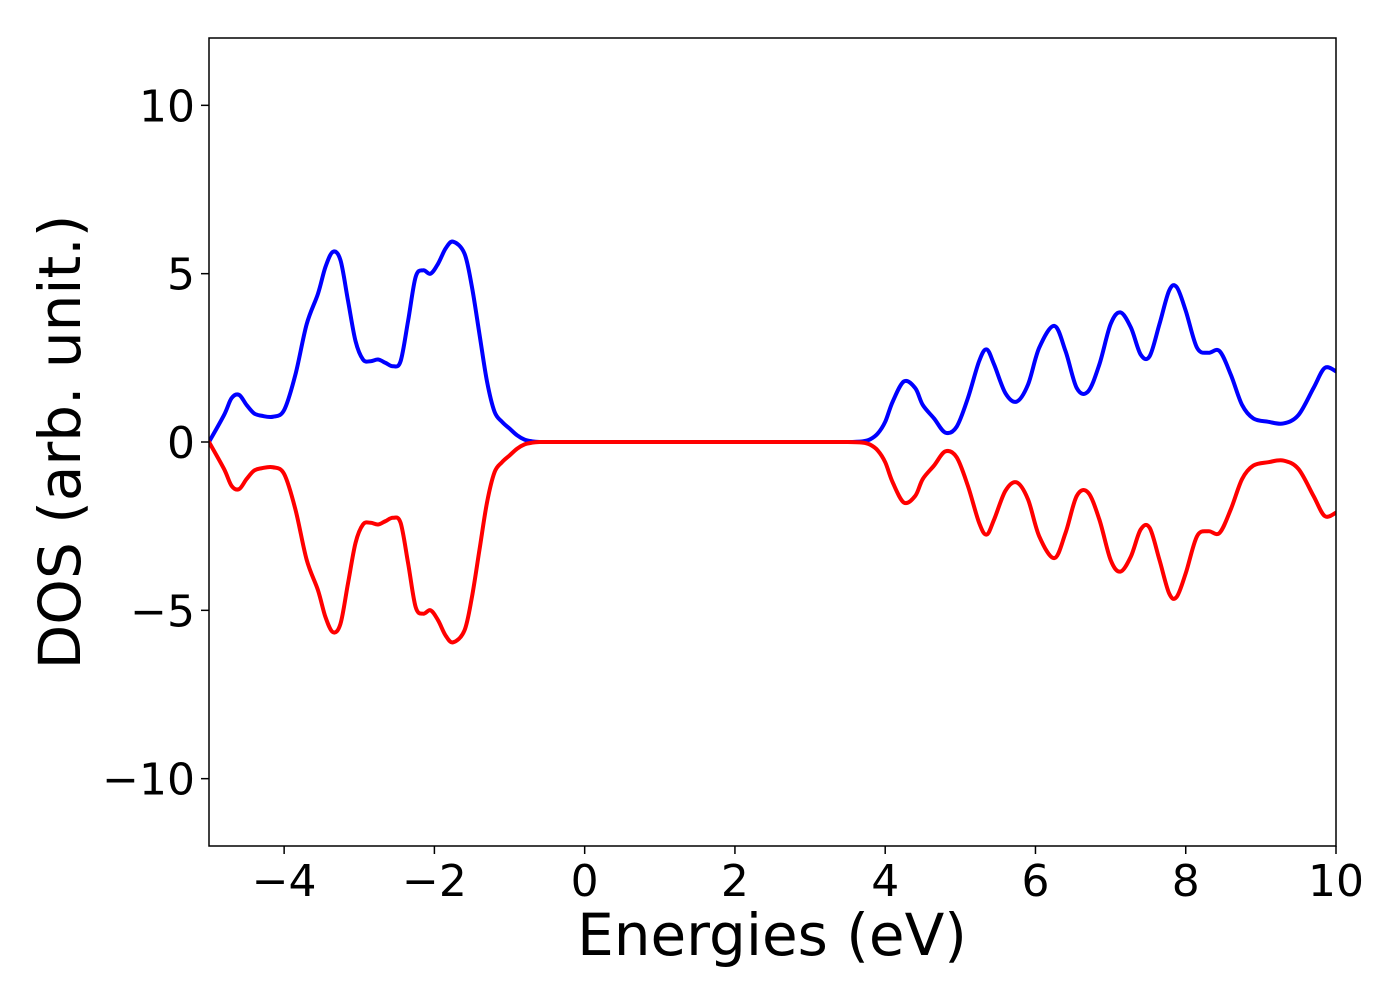 This screenshot has width=1400, height=1004. What do you see at coordinates (167, 106) in the screenshot?
I see `y-tick-label: 10` at bounding box center [167, 106].